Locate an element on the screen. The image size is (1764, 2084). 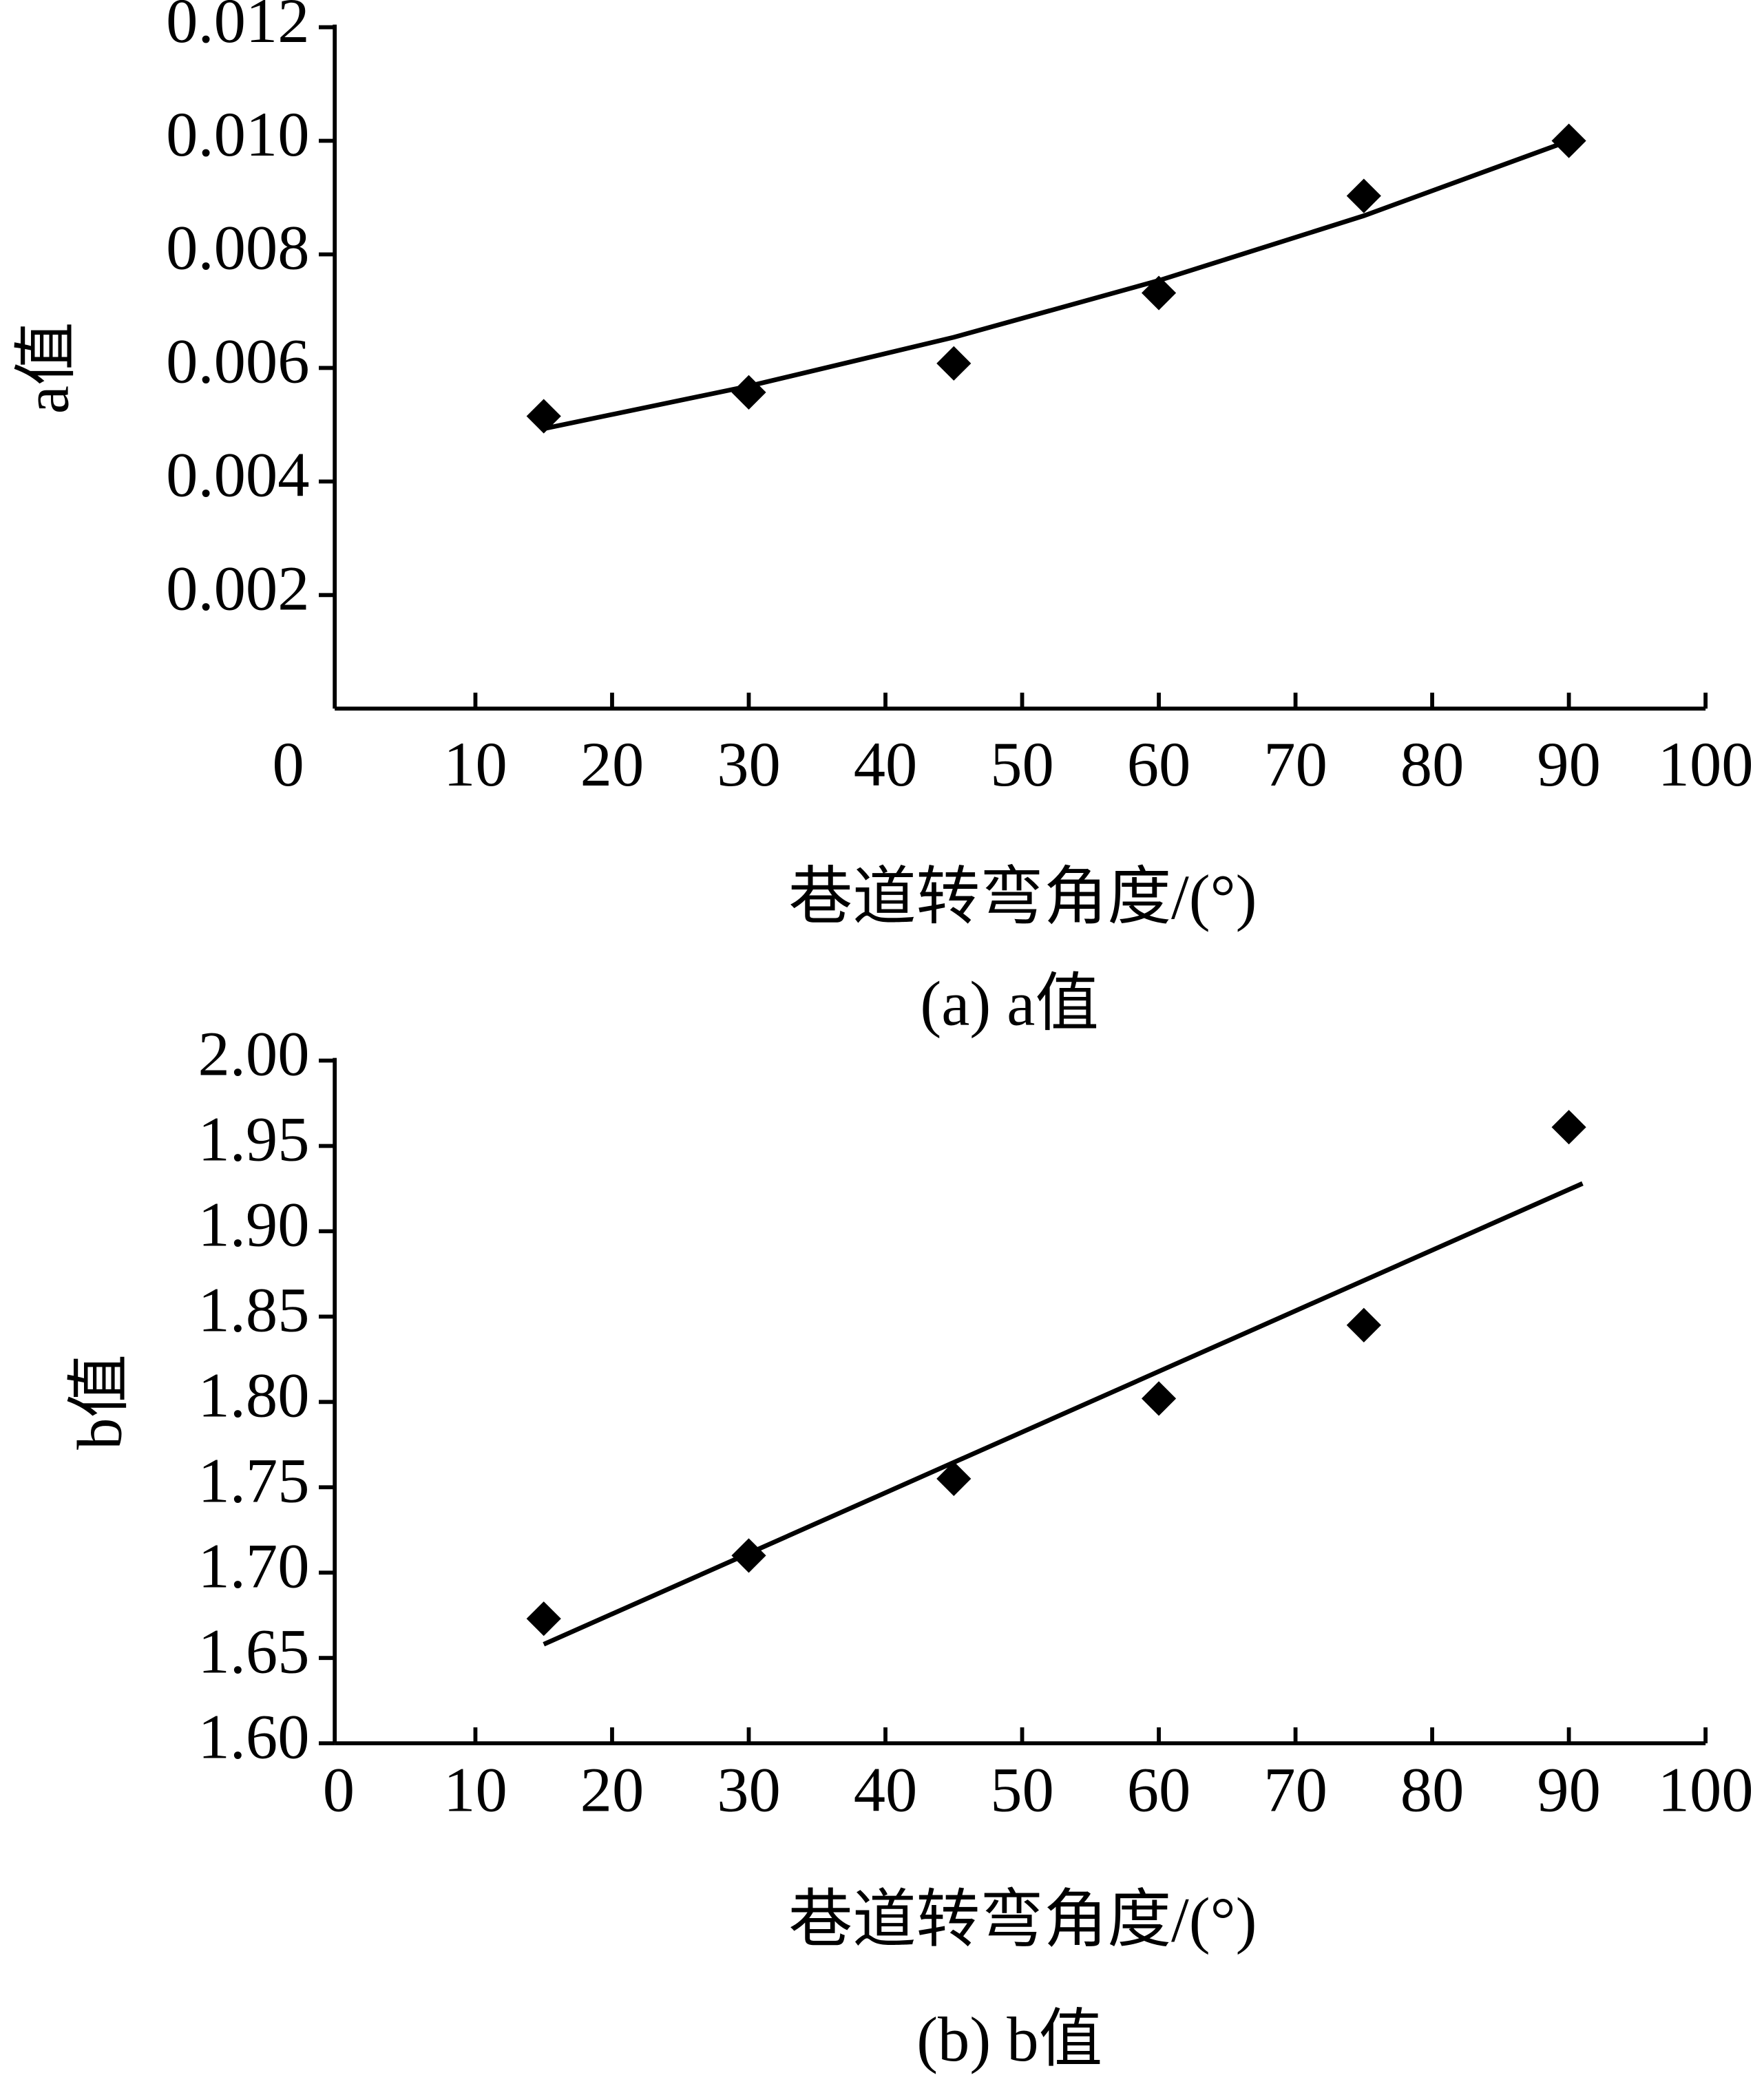
y-tick-label: 1.85 is located at coordinates (253, 1310).